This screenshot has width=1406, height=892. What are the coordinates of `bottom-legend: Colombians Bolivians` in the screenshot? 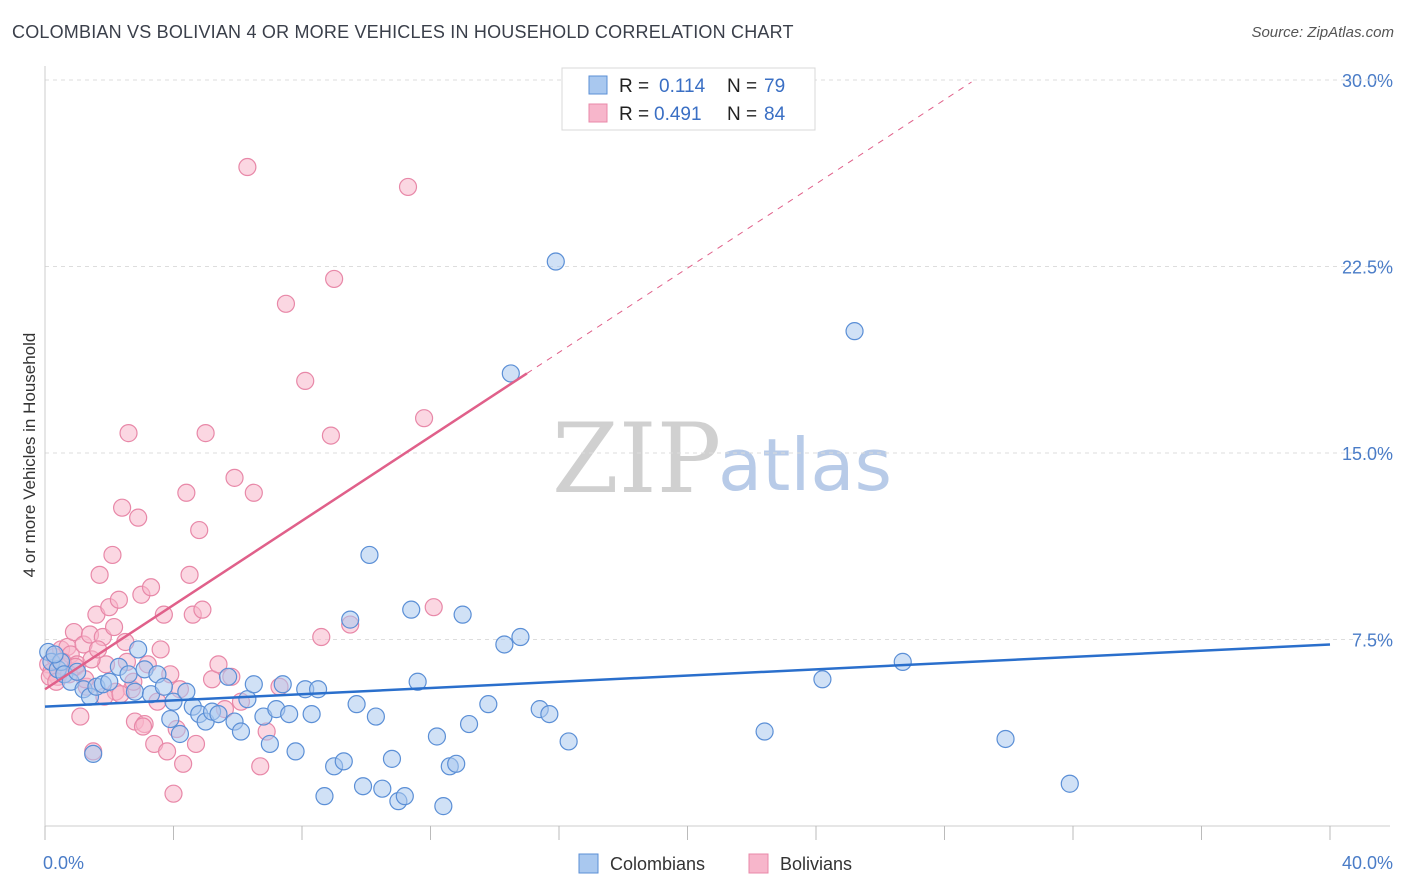 It's located at (715, 863).